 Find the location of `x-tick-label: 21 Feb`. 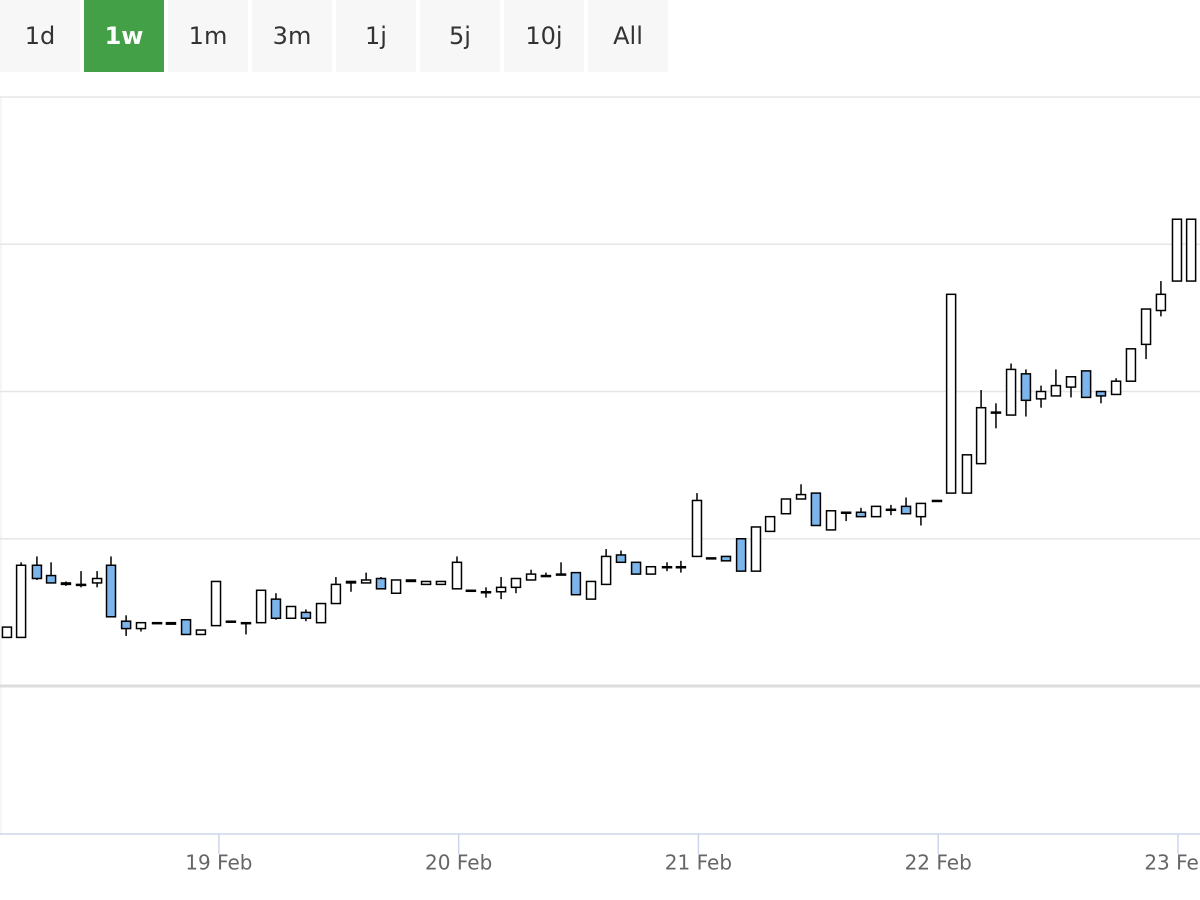

x-tick-label: 21 Feb is located at coordinates (698, 863).